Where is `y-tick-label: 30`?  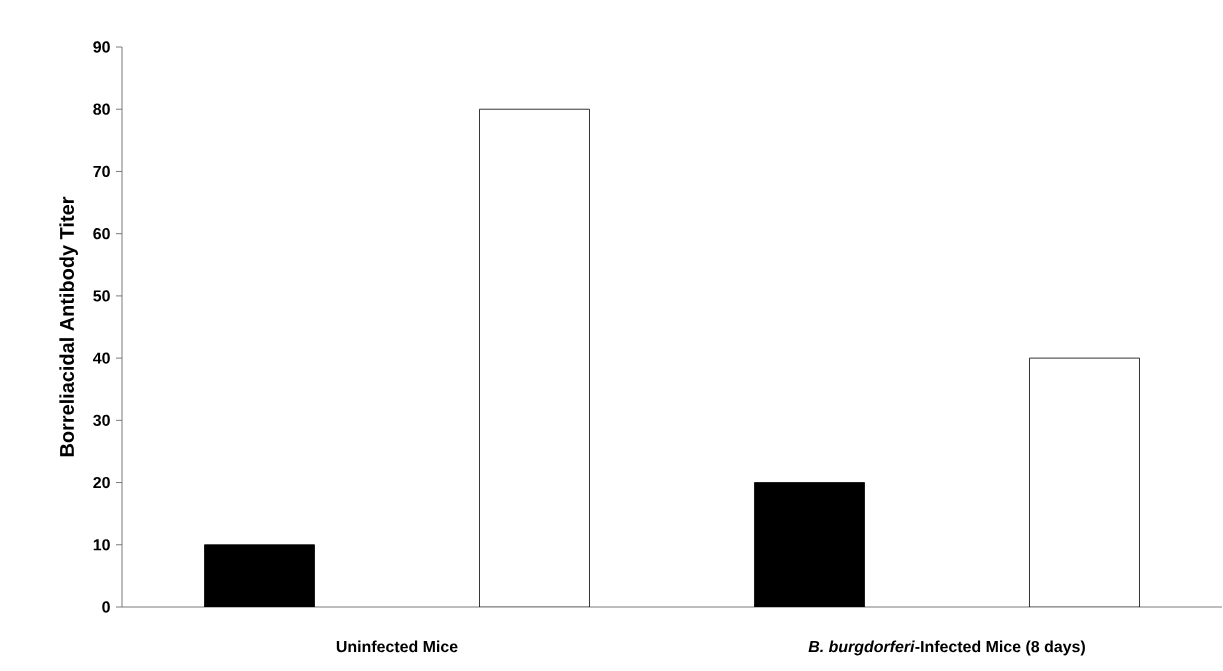
y-tick-label: 30 is located at coordinates (101, 420).